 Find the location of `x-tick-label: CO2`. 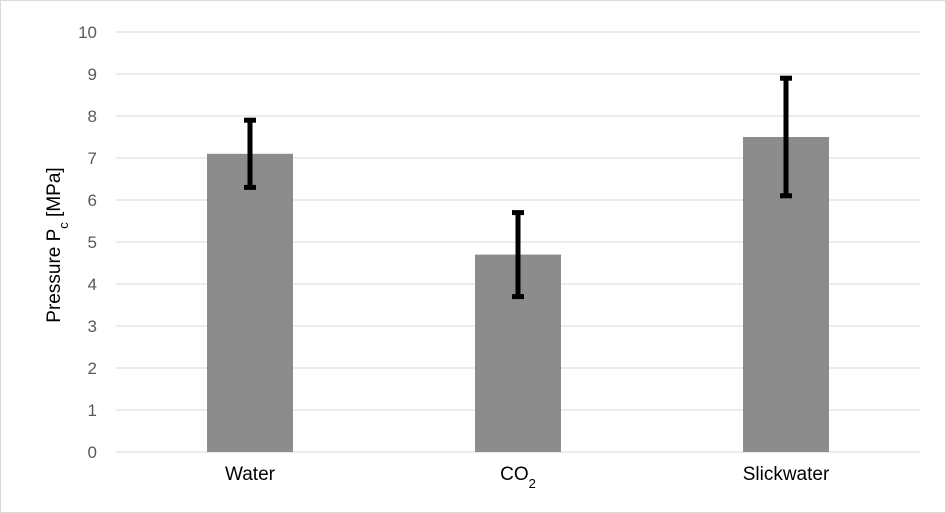

x-tick-label: CO2 is located at coordinates (518, 477).